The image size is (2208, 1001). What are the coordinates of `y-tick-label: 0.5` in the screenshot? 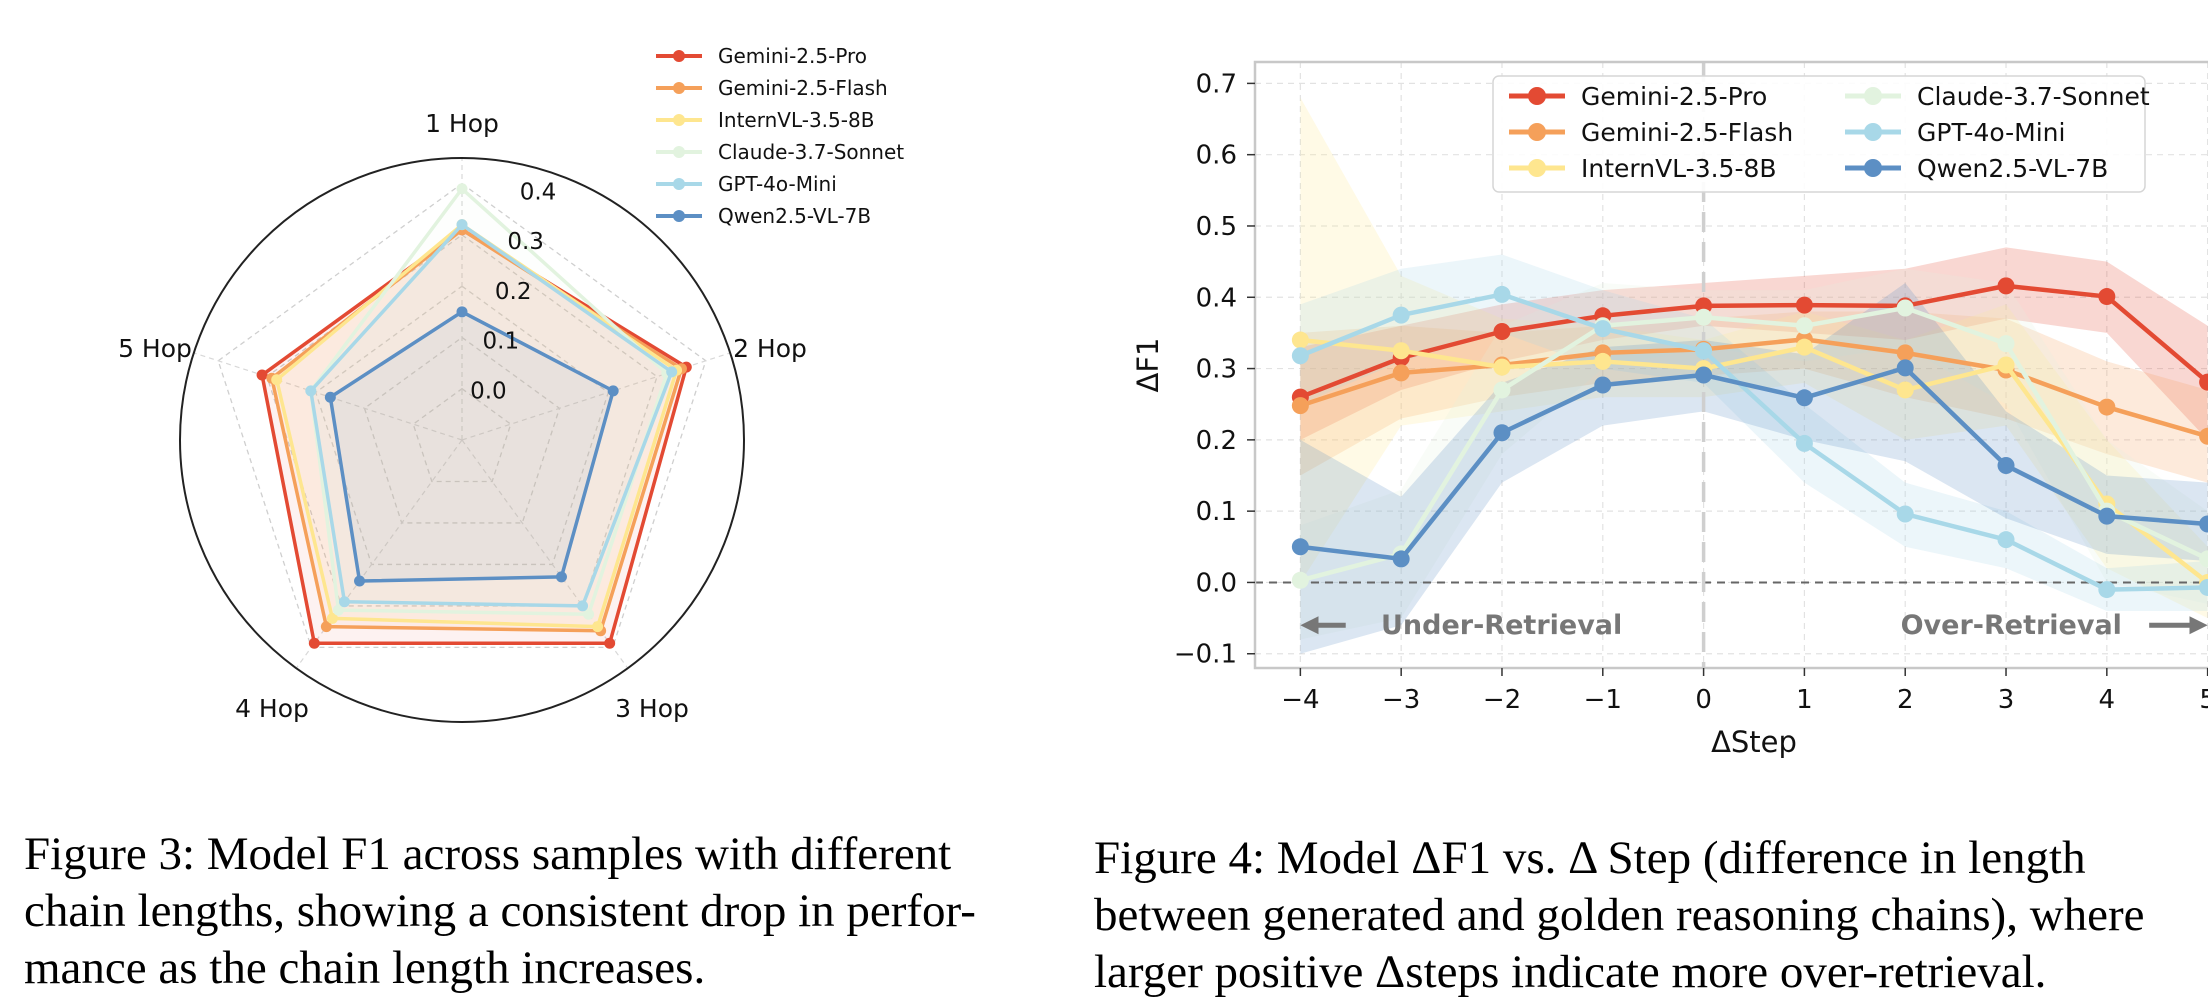 It's located at (1216, 227).